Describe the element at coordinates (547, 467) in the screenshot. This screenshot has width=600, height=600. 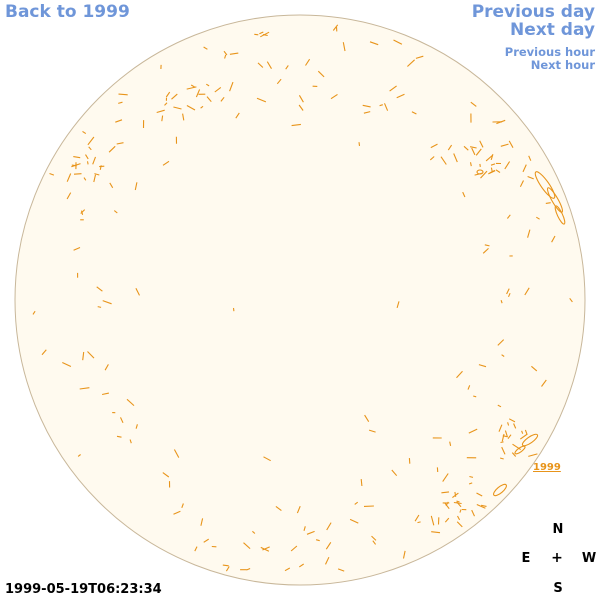
I see `region-label-link: 1999` at that location.